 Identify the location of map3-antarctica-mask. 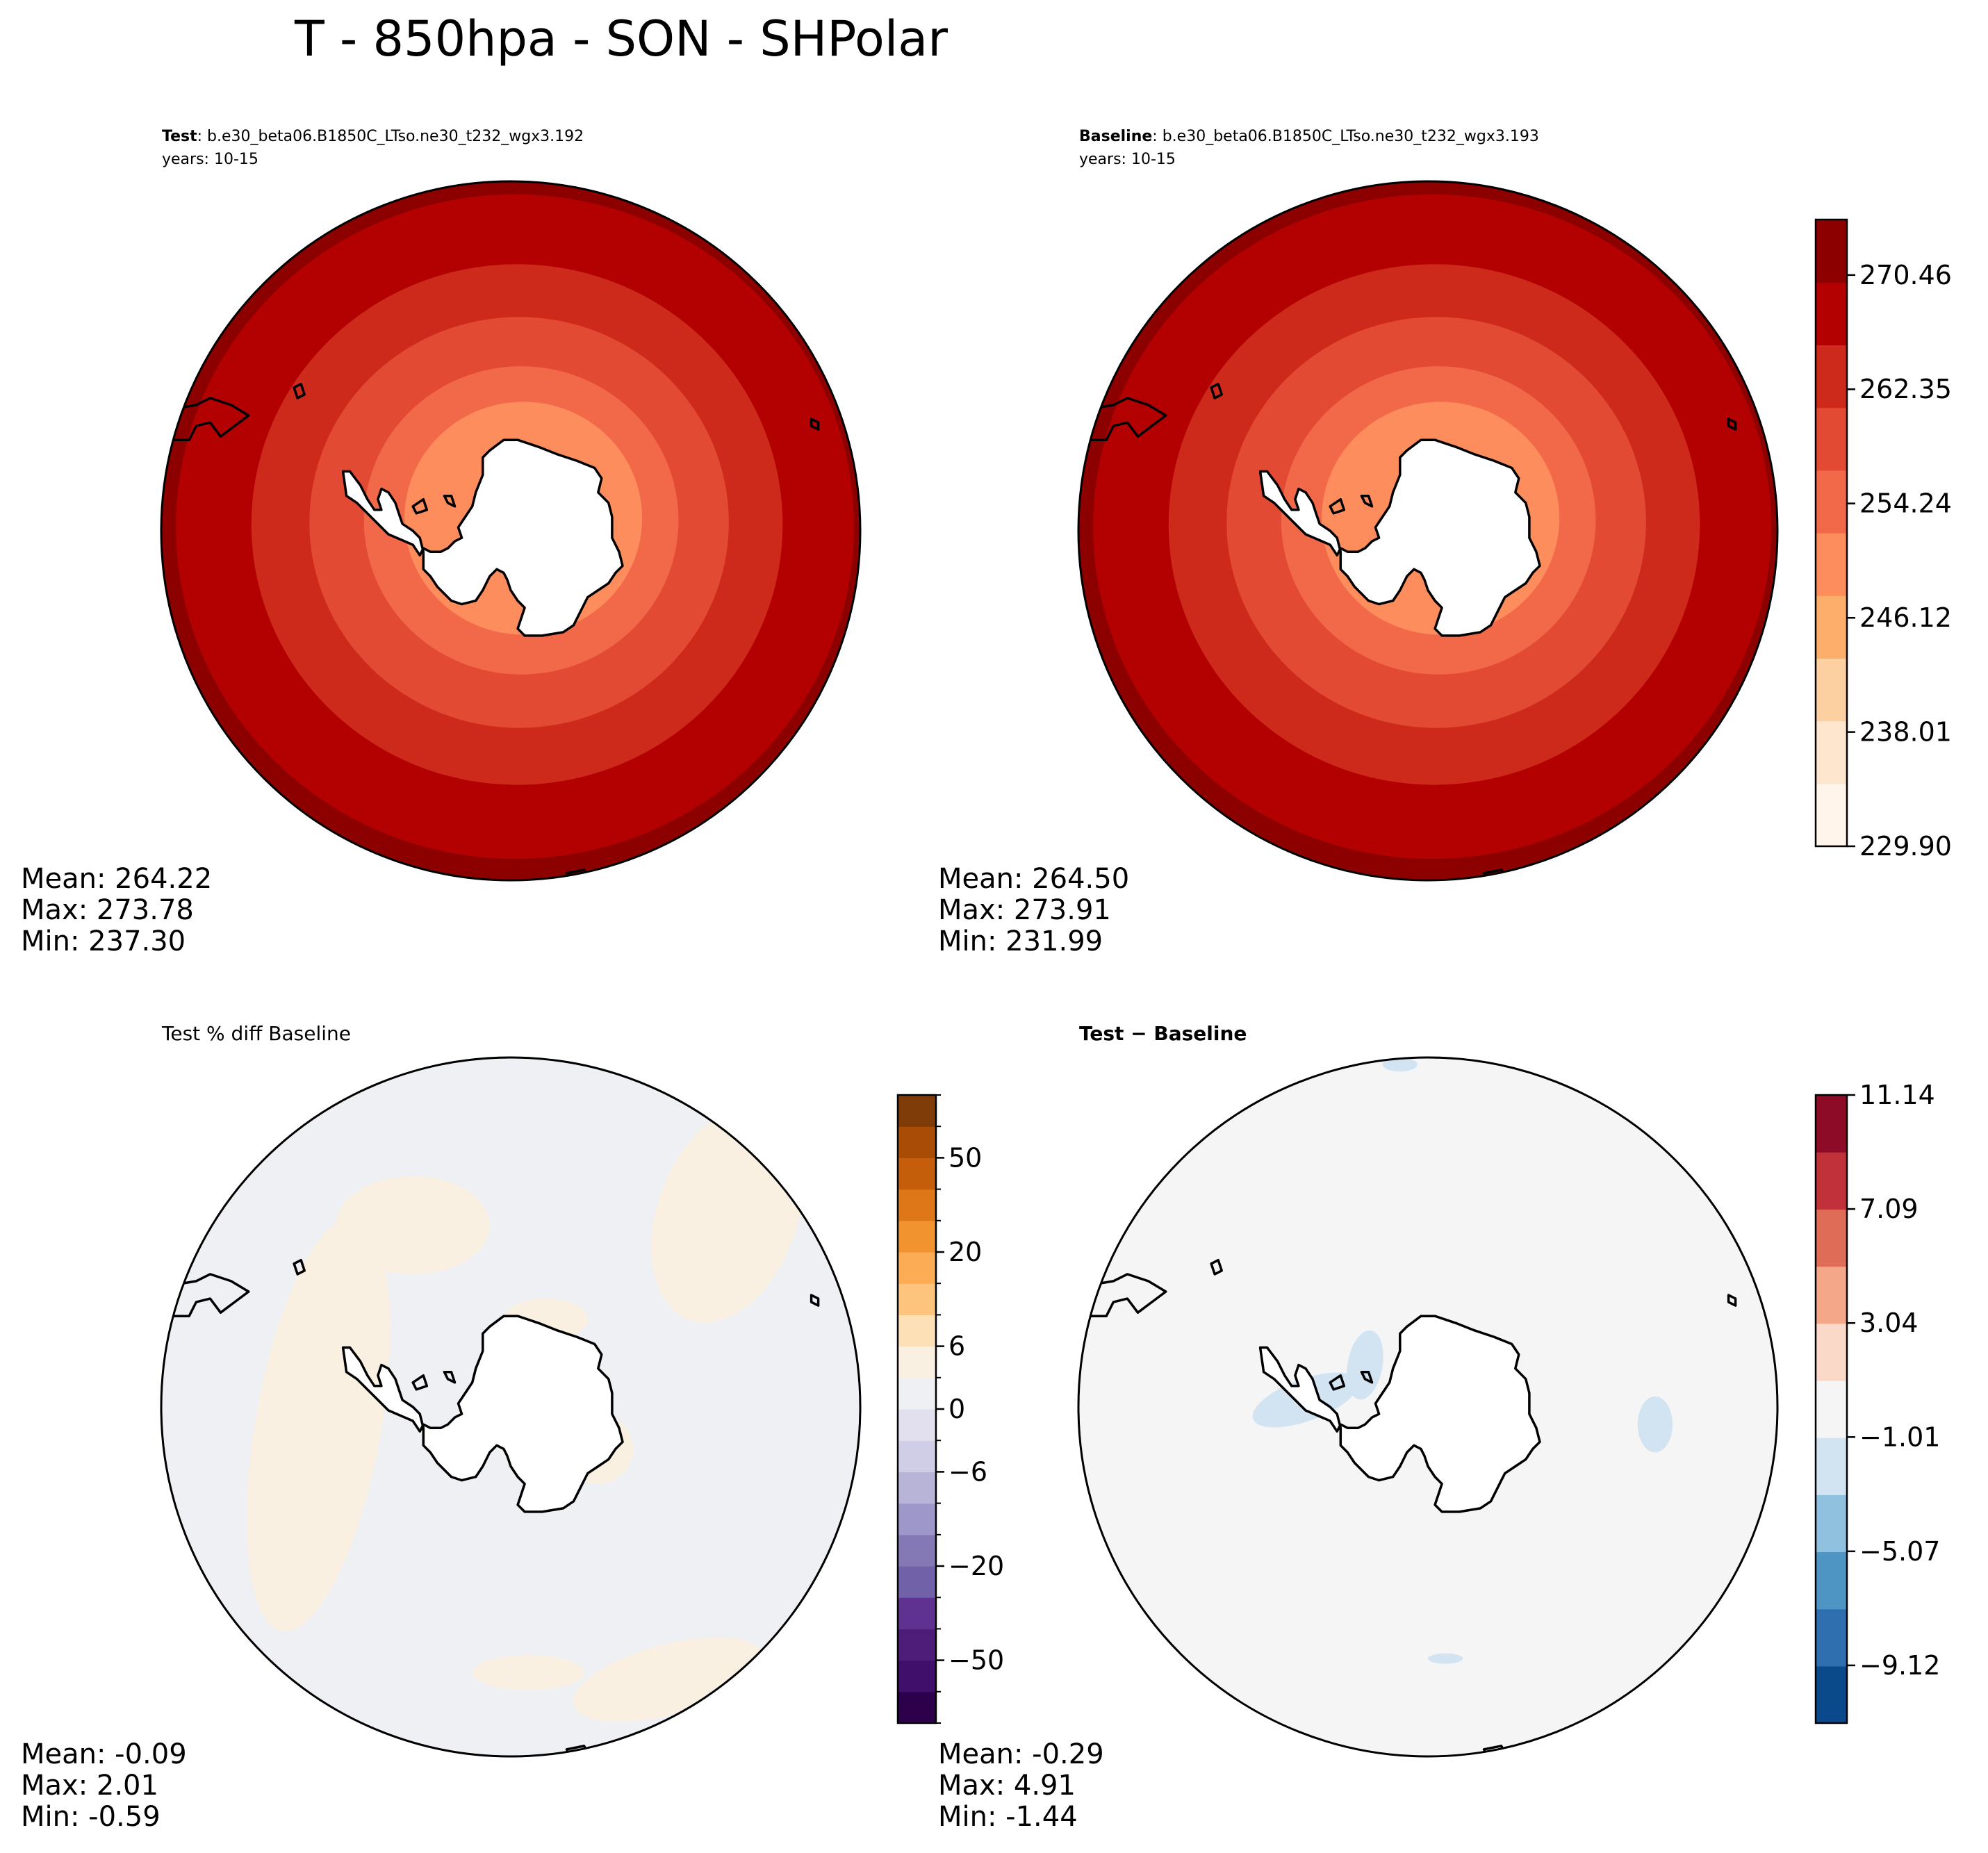
(483, 1414).